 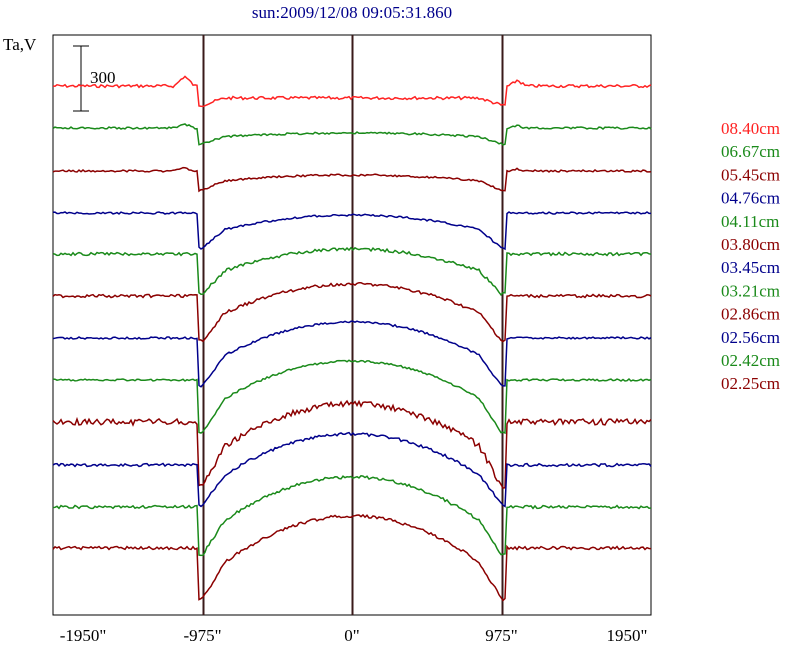 What do you see at coordinates (352, 397) in the screenshot?
I see `series-line-03.21cm` at bounding box center [352, 397].